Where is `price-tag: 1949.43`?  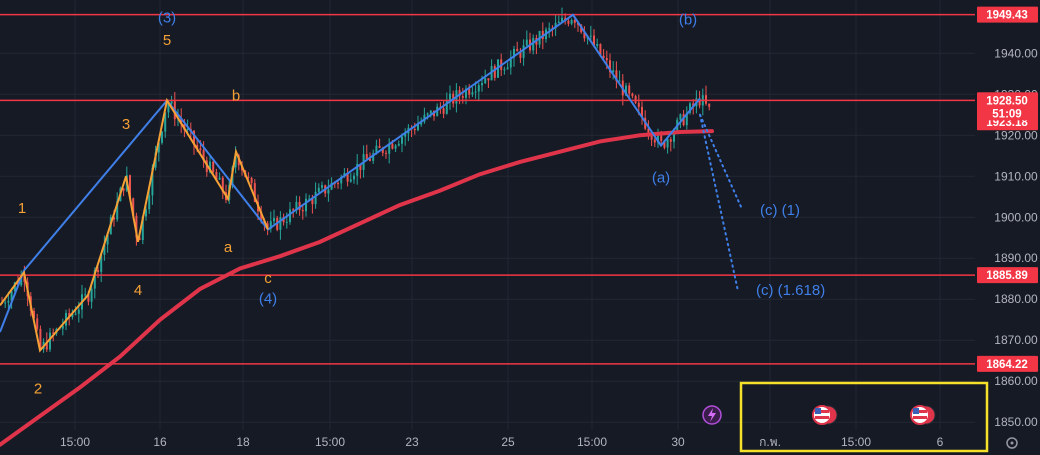 price-tag: 1949.43 is located at coordinates (1007, 14).